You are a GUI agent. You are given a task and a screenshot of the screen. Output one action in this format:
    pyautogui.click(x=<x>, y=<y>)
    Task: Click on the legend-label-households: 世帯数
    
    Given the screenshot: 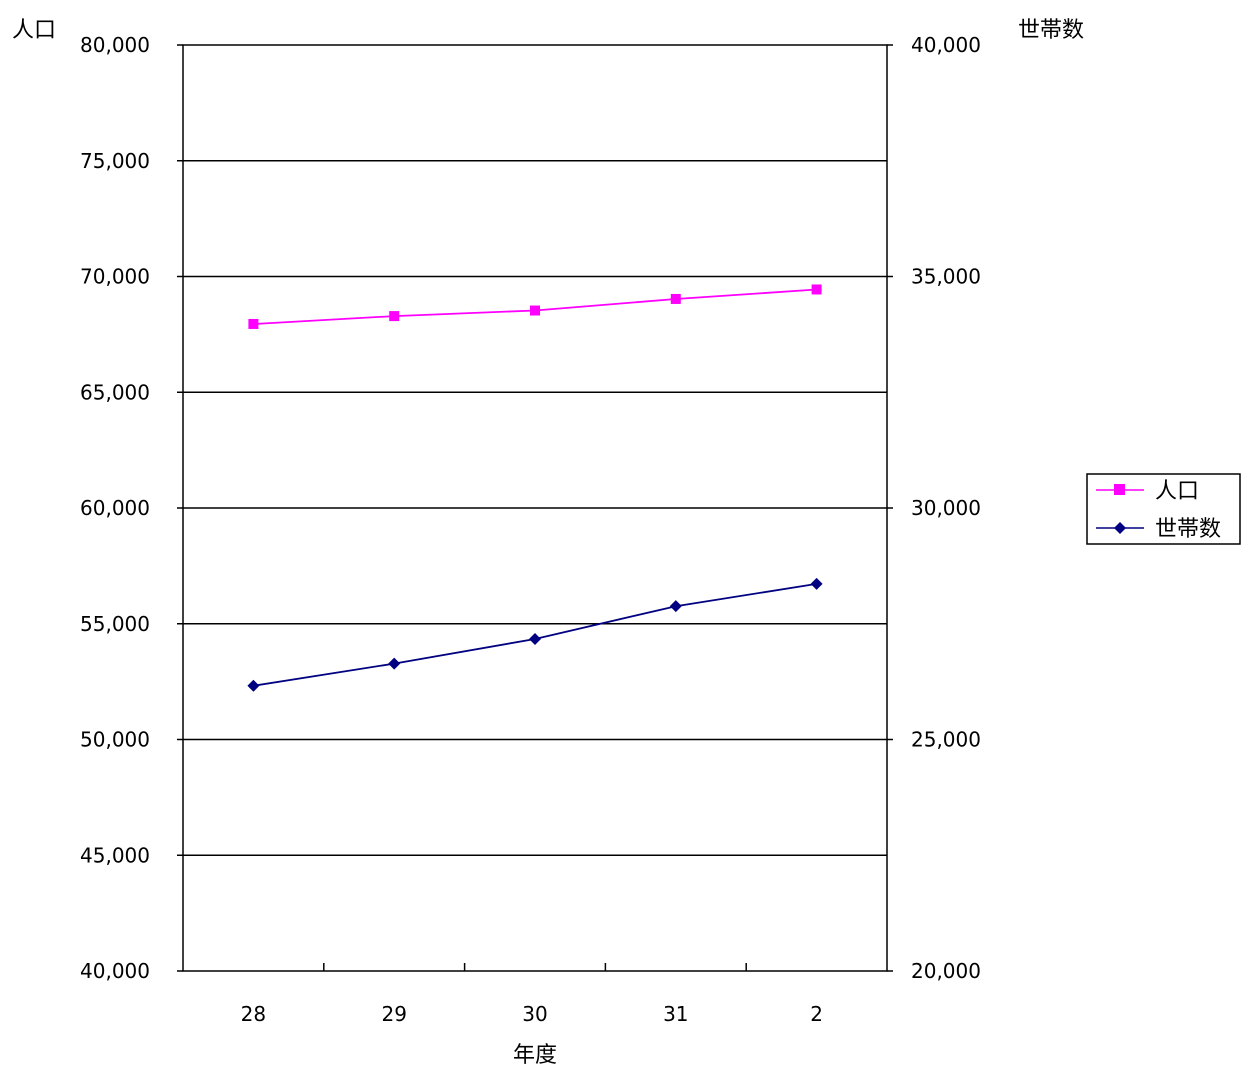 What is the action you would take?
    pyautogui.click(x=1188, y=529)
    